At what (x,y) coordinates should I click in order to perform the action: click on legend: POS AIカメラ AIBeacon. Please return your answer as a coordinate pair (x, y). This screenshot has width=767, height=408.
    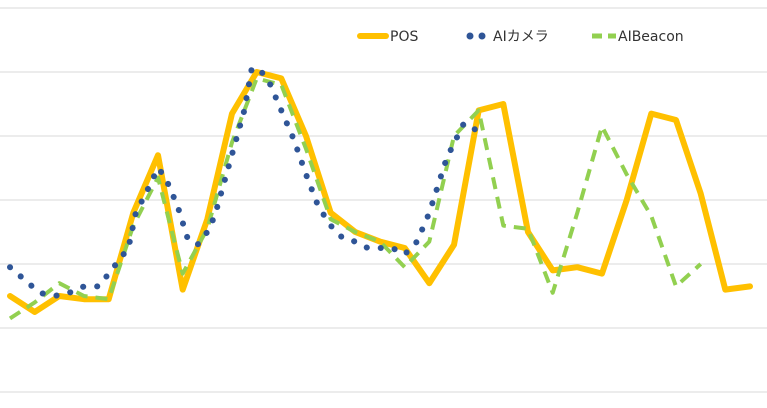
    Looking at the image, I should click on (520, 37).